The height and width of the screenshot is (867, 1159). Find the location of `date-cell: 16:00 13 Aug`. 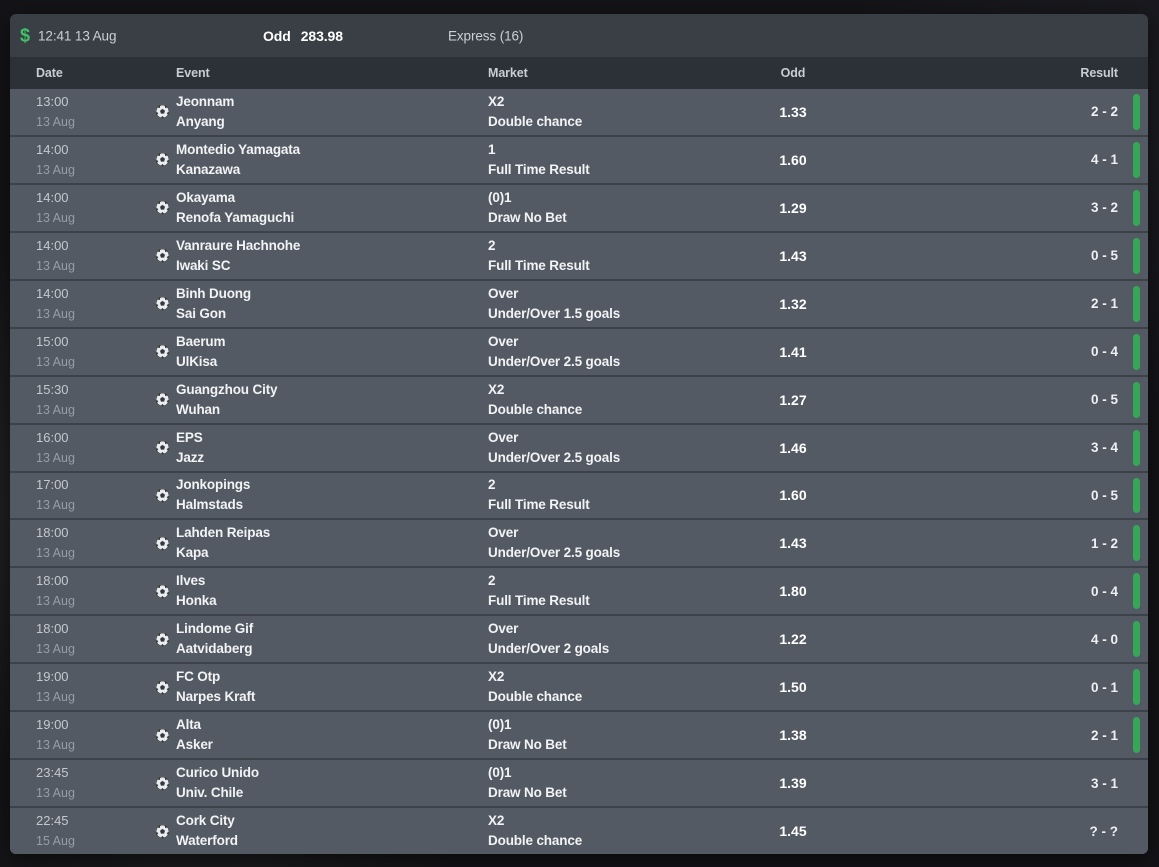

date-cell: 16:00 13 Aug is located at coordinates (82, 448).